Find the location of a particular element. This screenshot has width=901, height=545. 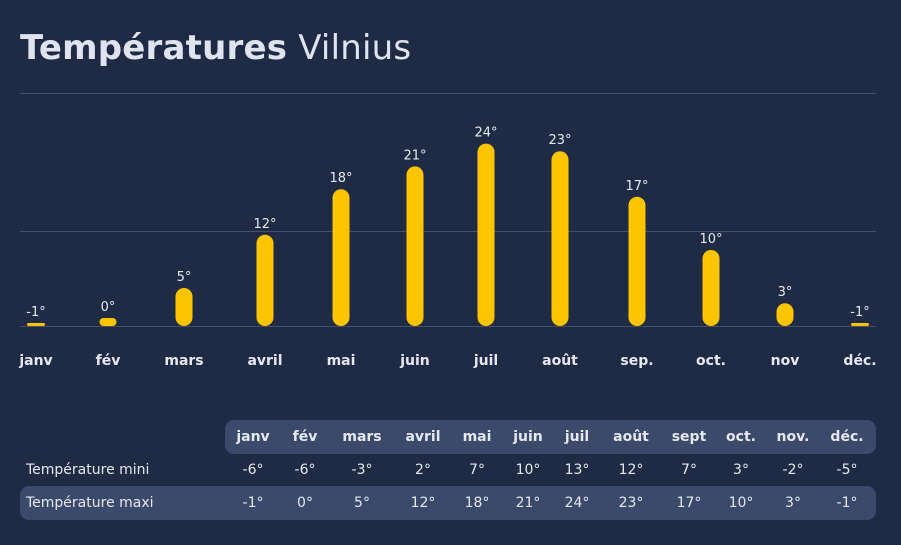

table-cell: 13° is located at coordinates (577, 470).